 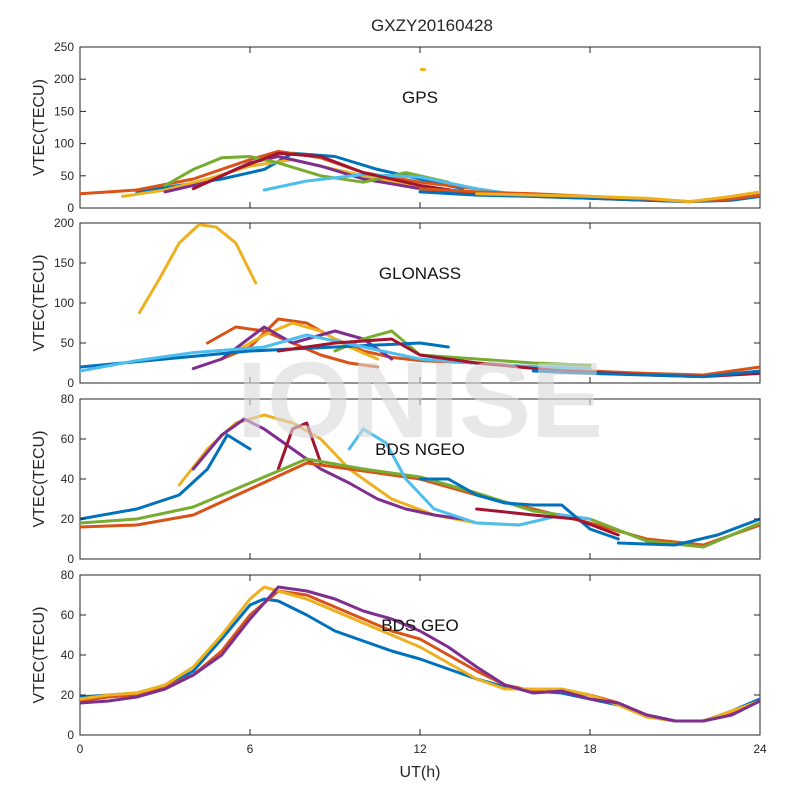 What do you see at coordinates (432, 25) in the screenshot?
I see `chart-title: GXZY20160428` at bounding box center [432, 25].